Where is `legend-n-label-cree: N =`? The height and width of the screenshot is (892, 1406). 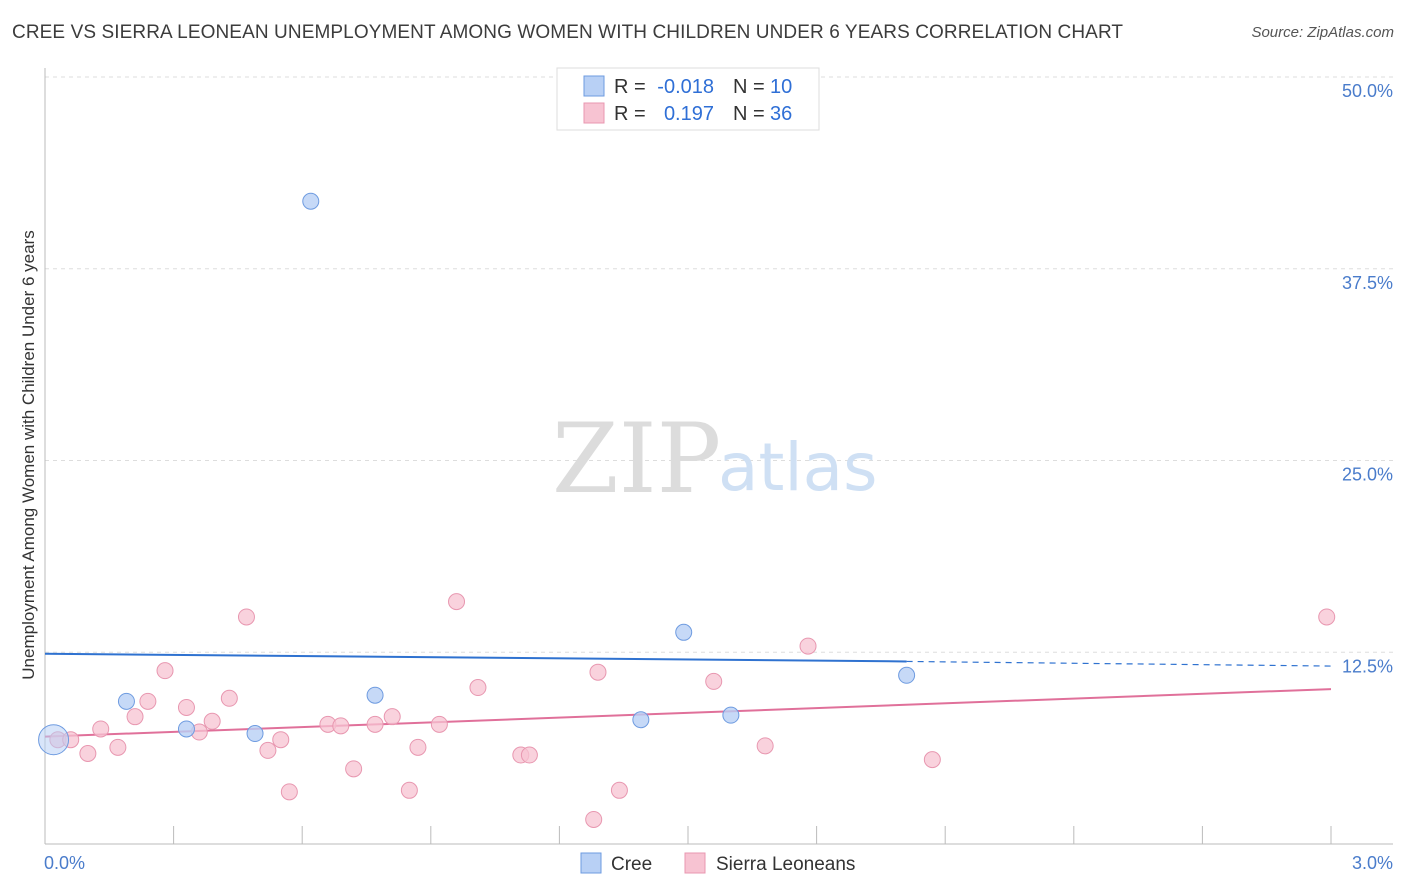
legend-n-label-cree: N = is located at coordinates (749, 87).